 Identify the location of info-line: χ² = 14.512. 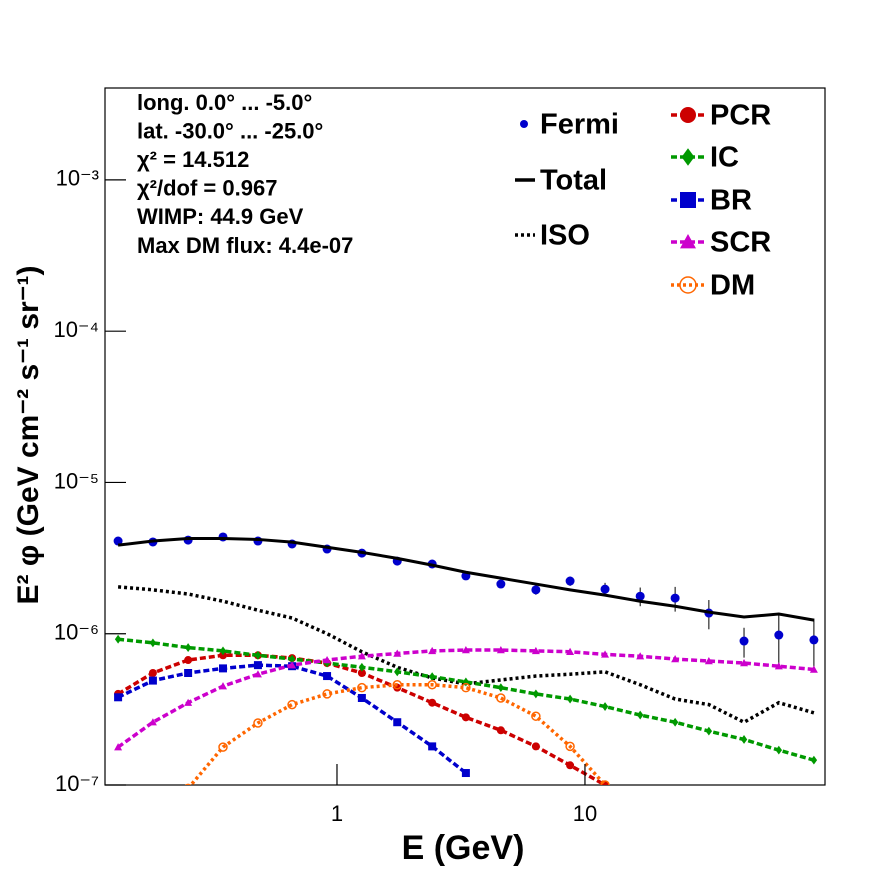
(193, 159).